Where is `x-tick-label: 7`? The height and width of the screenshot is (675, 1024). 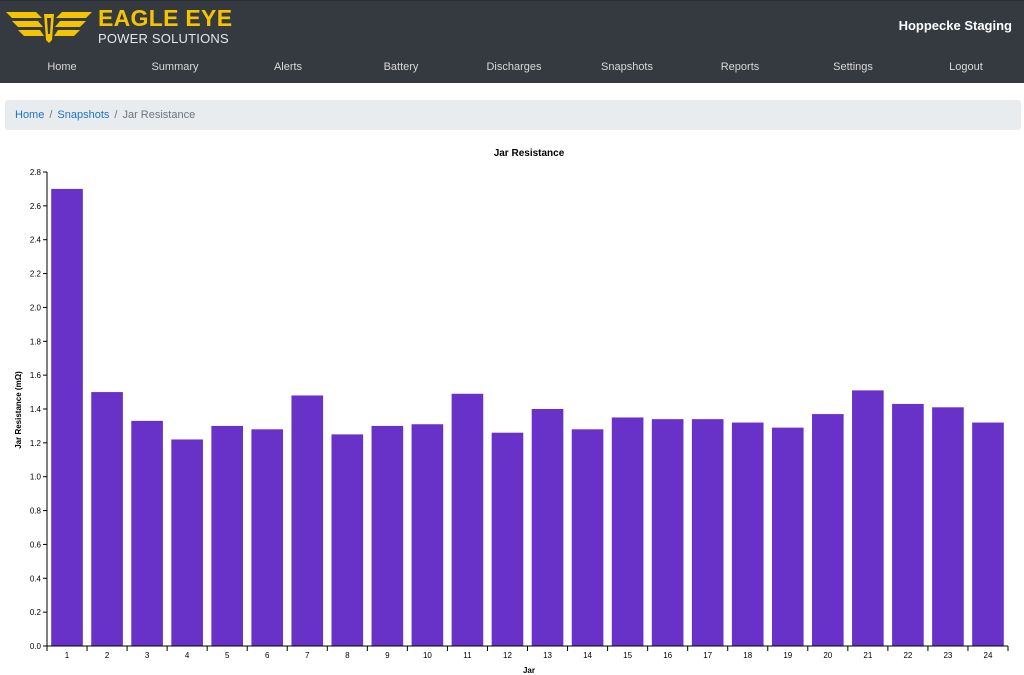 x-tick-label: 7 is located at coordinates (307, 655).